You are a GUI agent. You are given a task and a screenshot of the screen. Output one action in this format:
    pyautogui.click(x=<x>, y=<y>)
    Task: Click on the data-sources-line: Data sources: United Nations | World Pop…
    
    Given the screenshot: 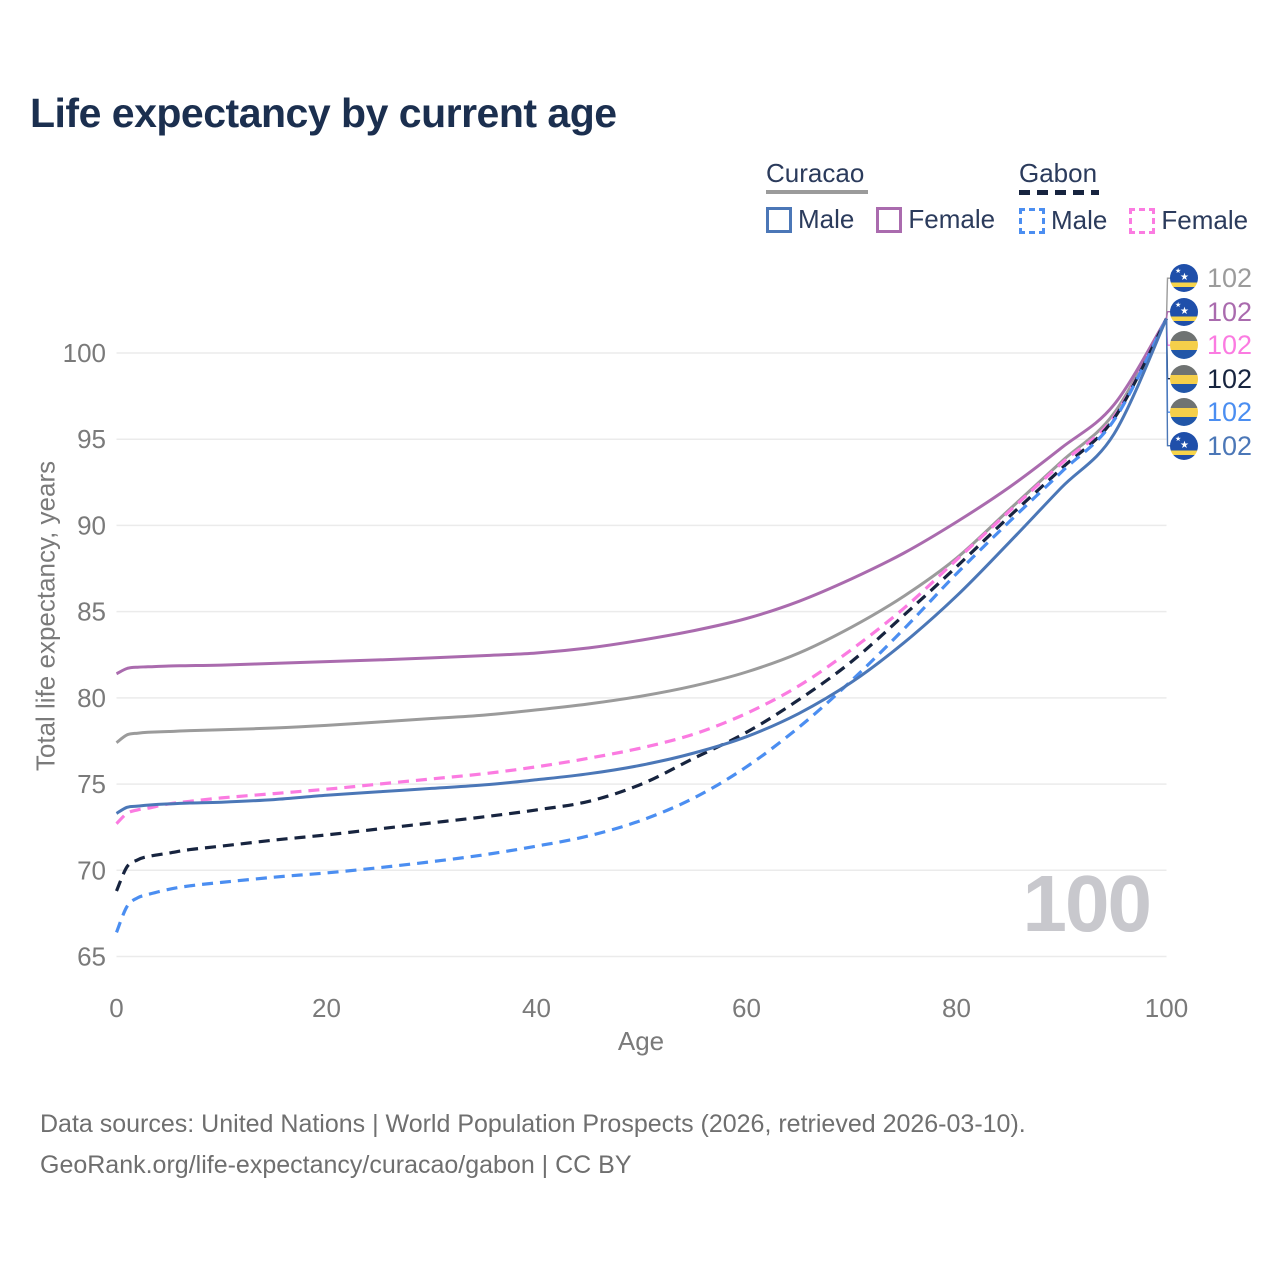 What is the action you would take?
    pyautogui.click(x=533, y=1124)
    